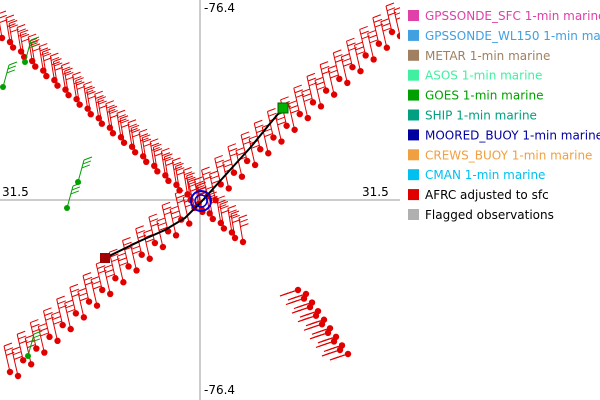  Describe the element at coordinates (512, 16) in the screenshot. I see `legend-label: GPSSONDE_SFC 1-min marine` at that location.